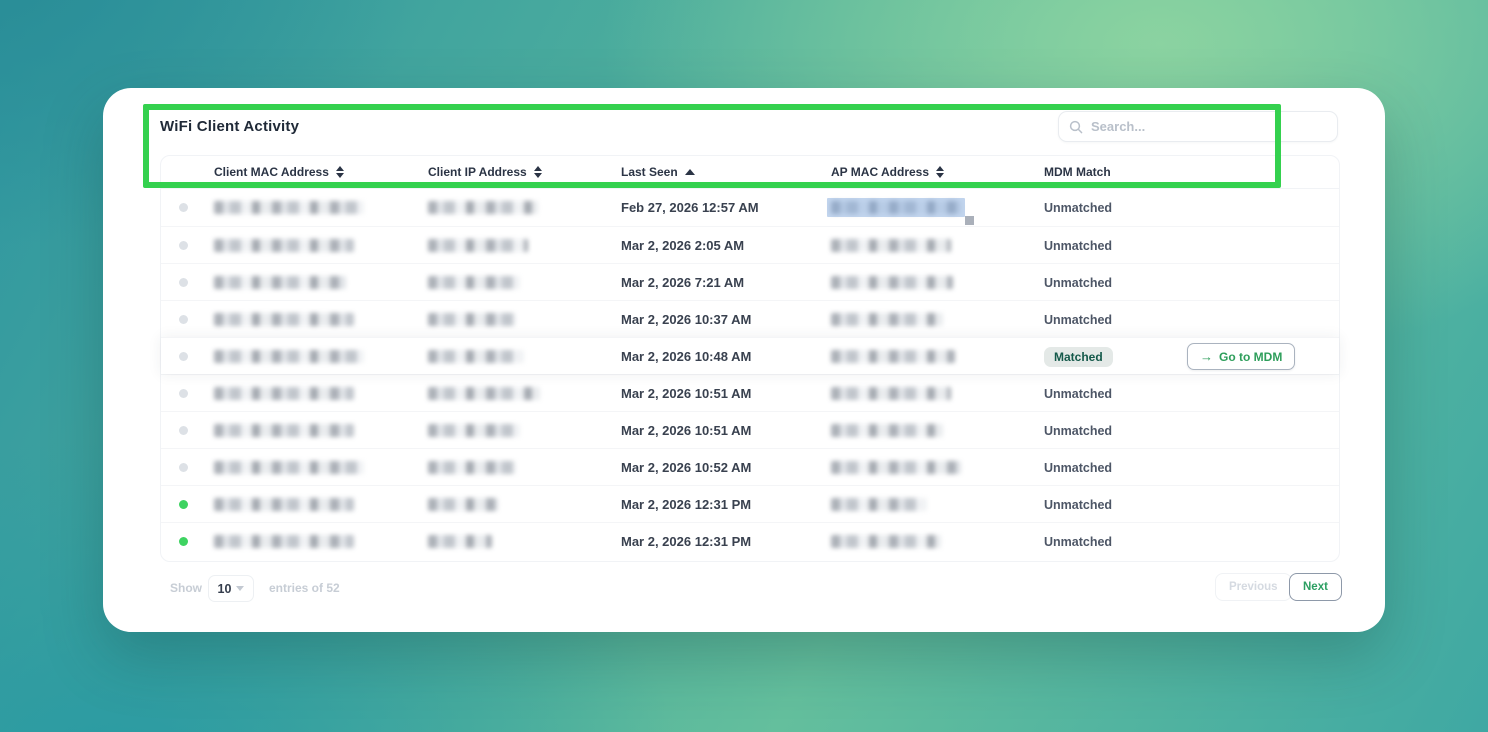 The width and height of the screenshot is (1488, 732). I want to click on column-header-ap-mac: AP MAC Address, so click(888, 172).